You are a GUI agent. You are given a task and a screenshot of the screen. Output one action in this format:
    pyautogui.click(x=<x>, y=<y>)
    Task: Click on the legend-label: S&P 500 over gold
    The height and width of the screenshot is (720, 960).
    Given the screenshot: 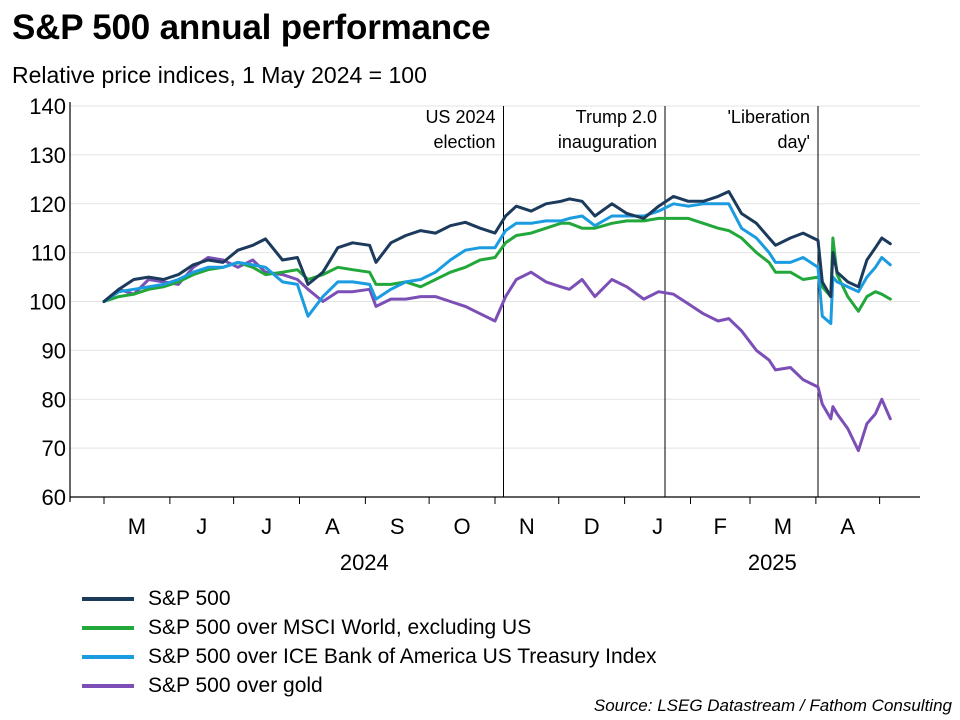 What is the action you would take?
    pyautogui.click(x=235, y=685)
    